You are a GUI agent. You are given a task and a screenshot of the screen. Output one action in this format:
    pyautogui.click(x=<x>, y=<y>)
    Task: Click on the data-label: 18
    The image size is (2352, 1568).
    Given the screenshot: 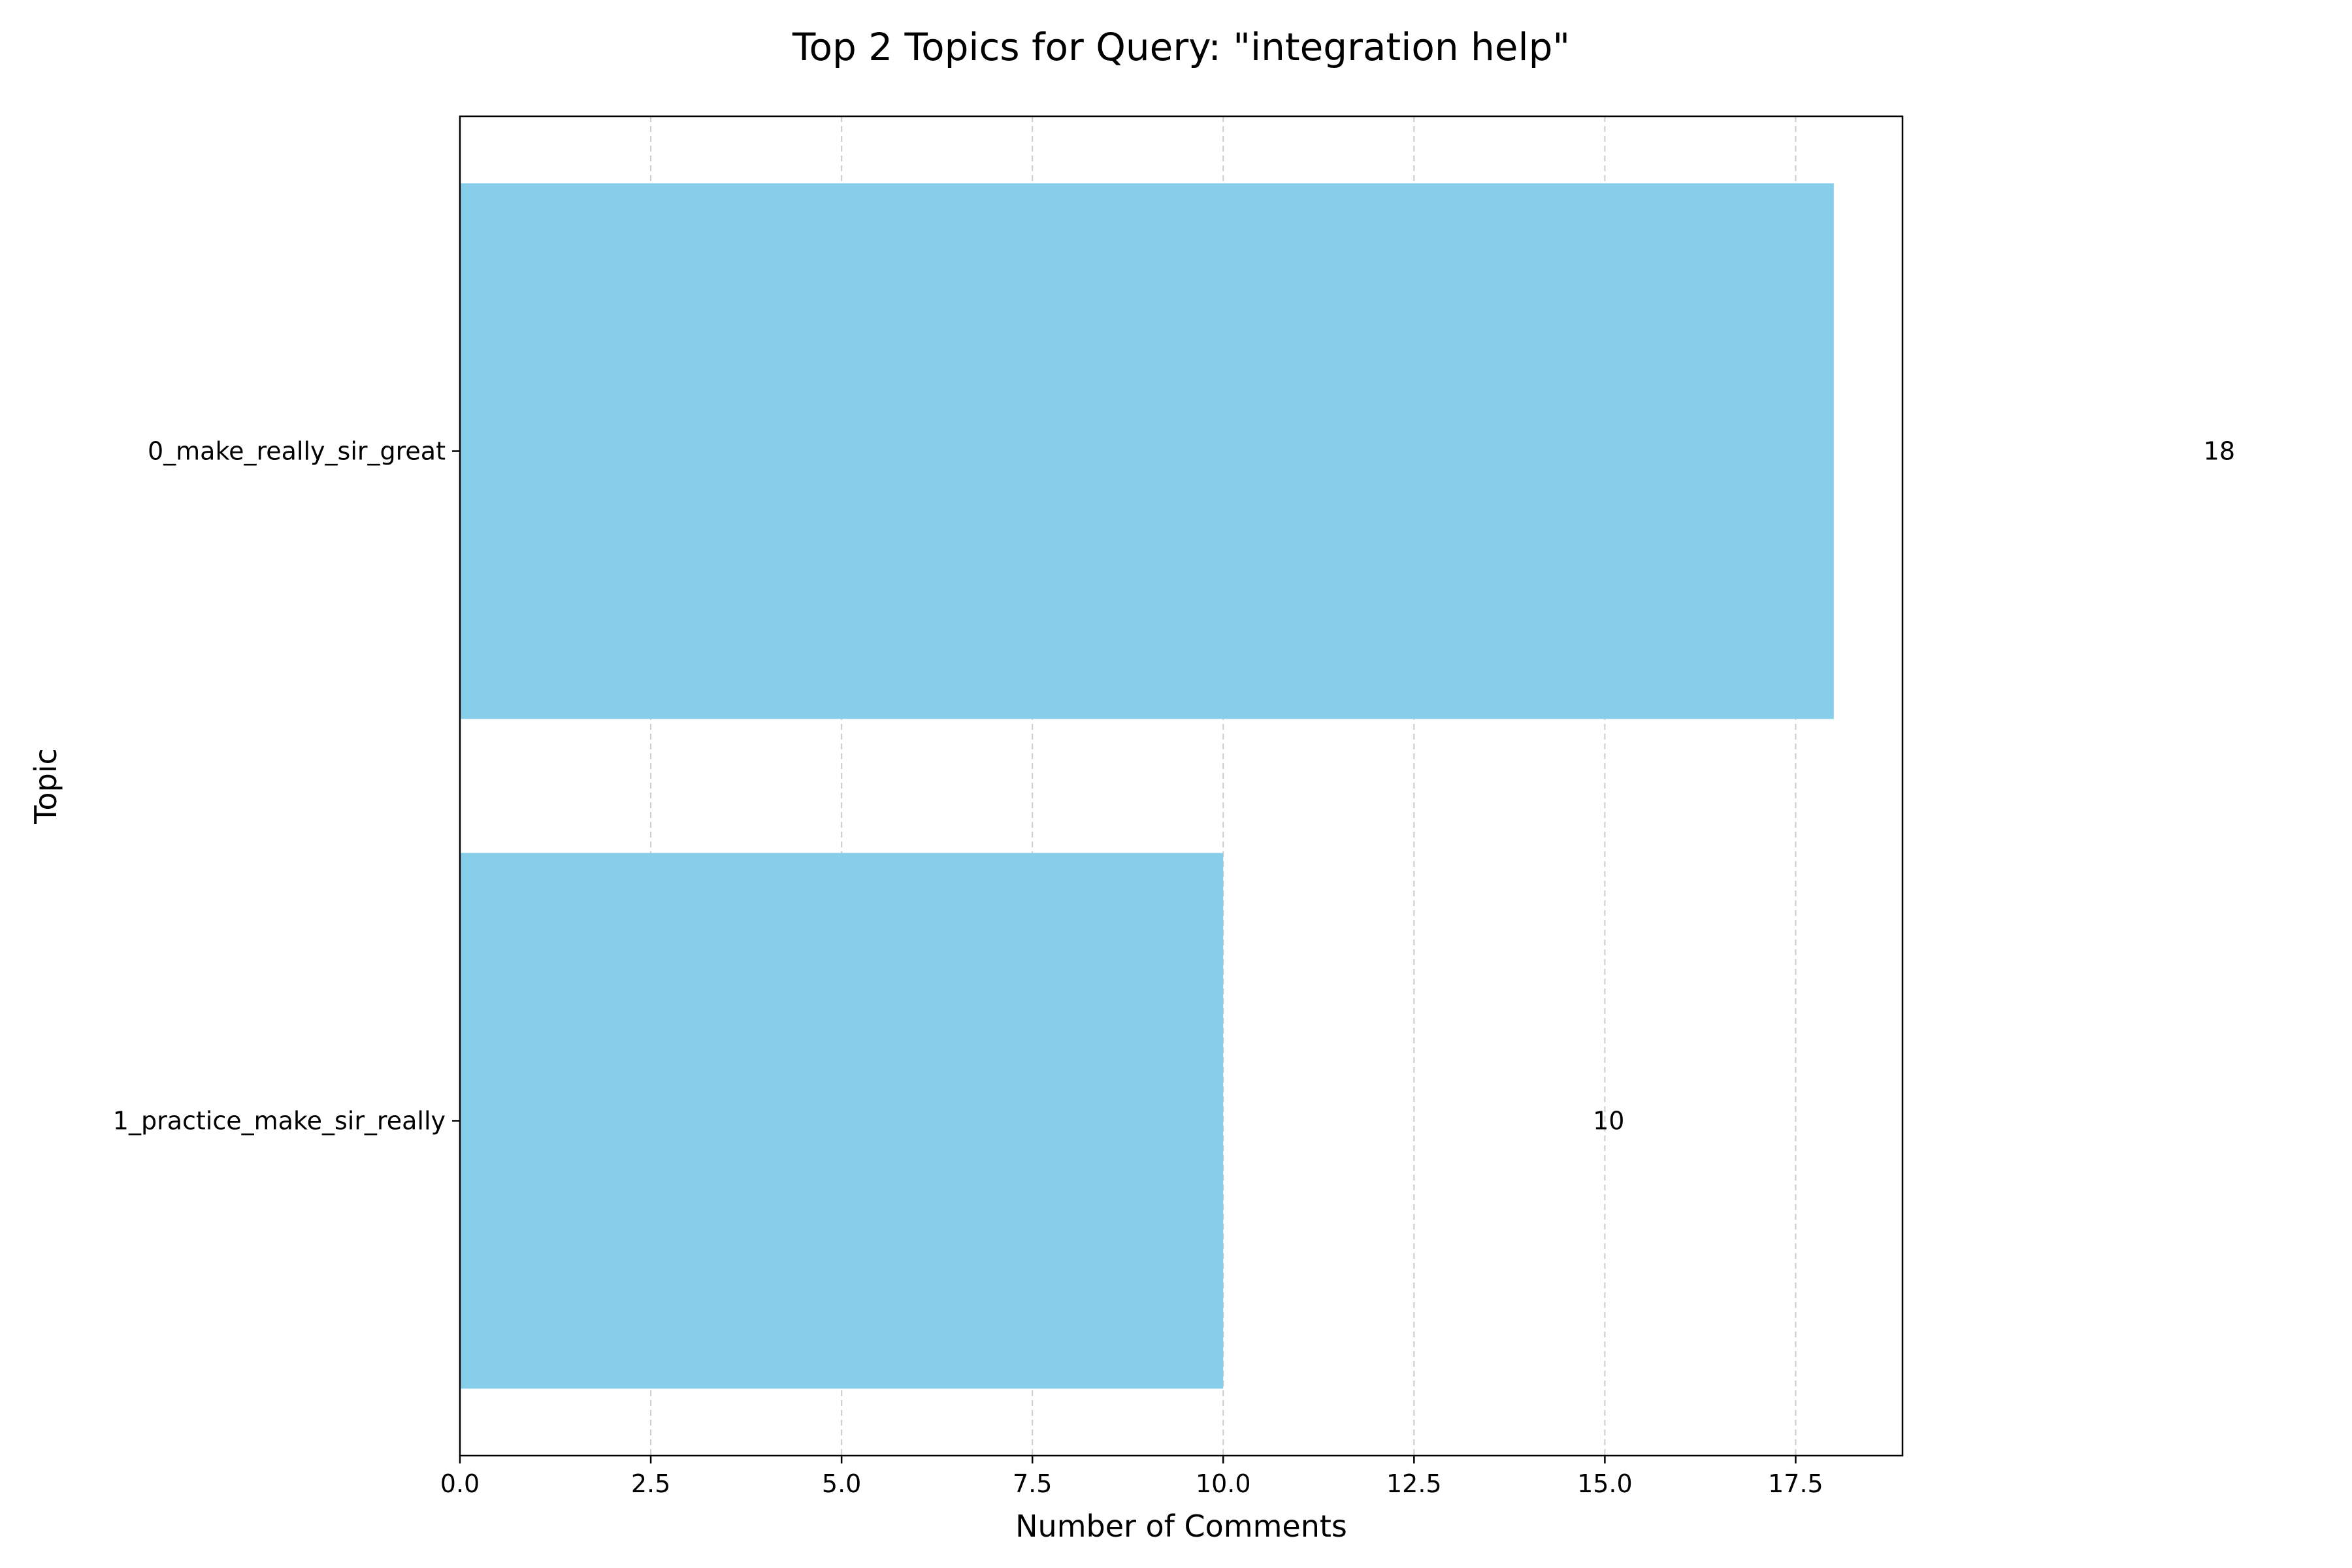 What is the action you would take?
    pyautogui.click(x=2219, y=451)
    